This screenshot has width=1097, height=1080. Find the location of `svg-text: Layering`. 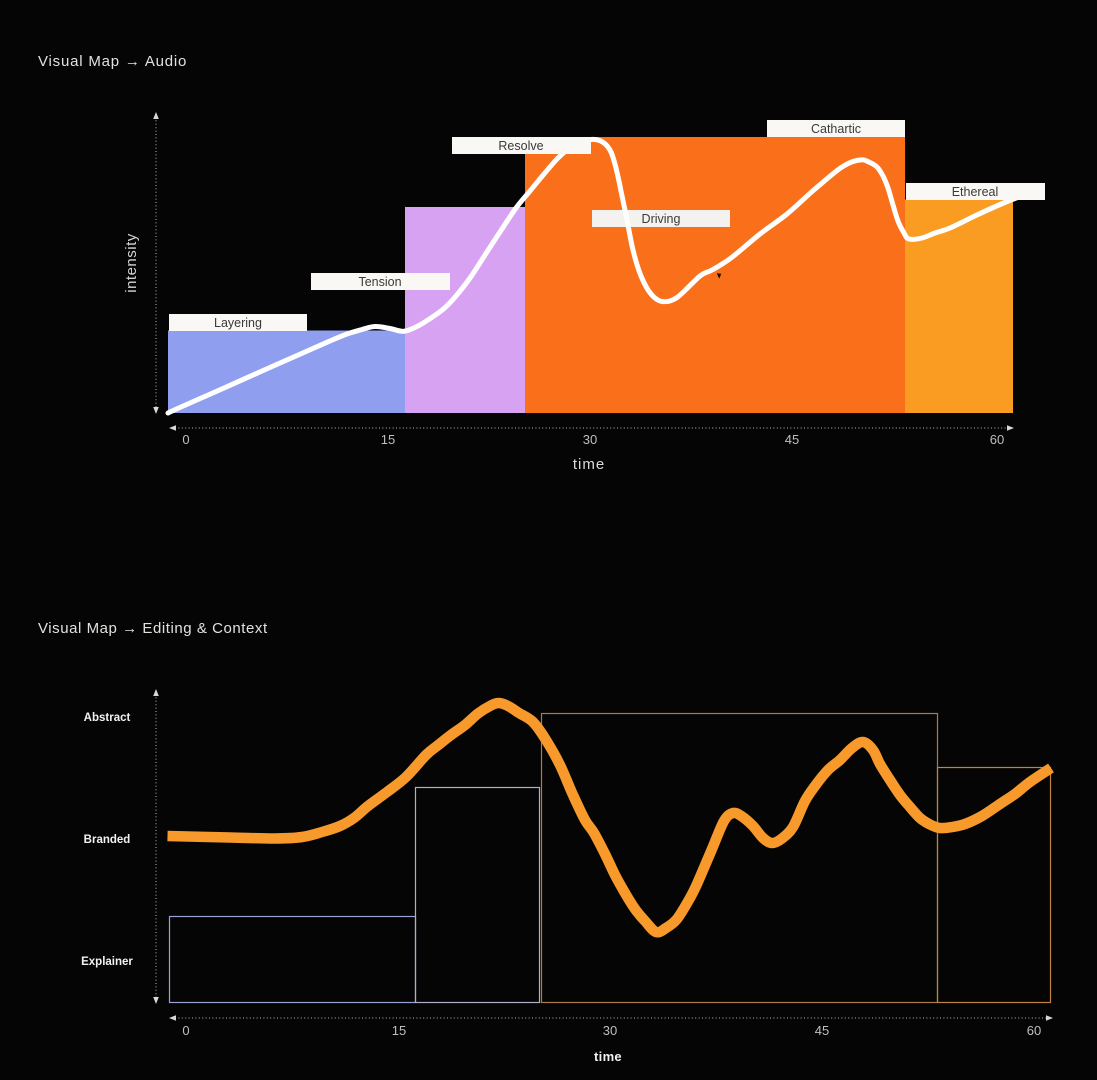

svg-text: Layering is located at coordinates (238, 323).